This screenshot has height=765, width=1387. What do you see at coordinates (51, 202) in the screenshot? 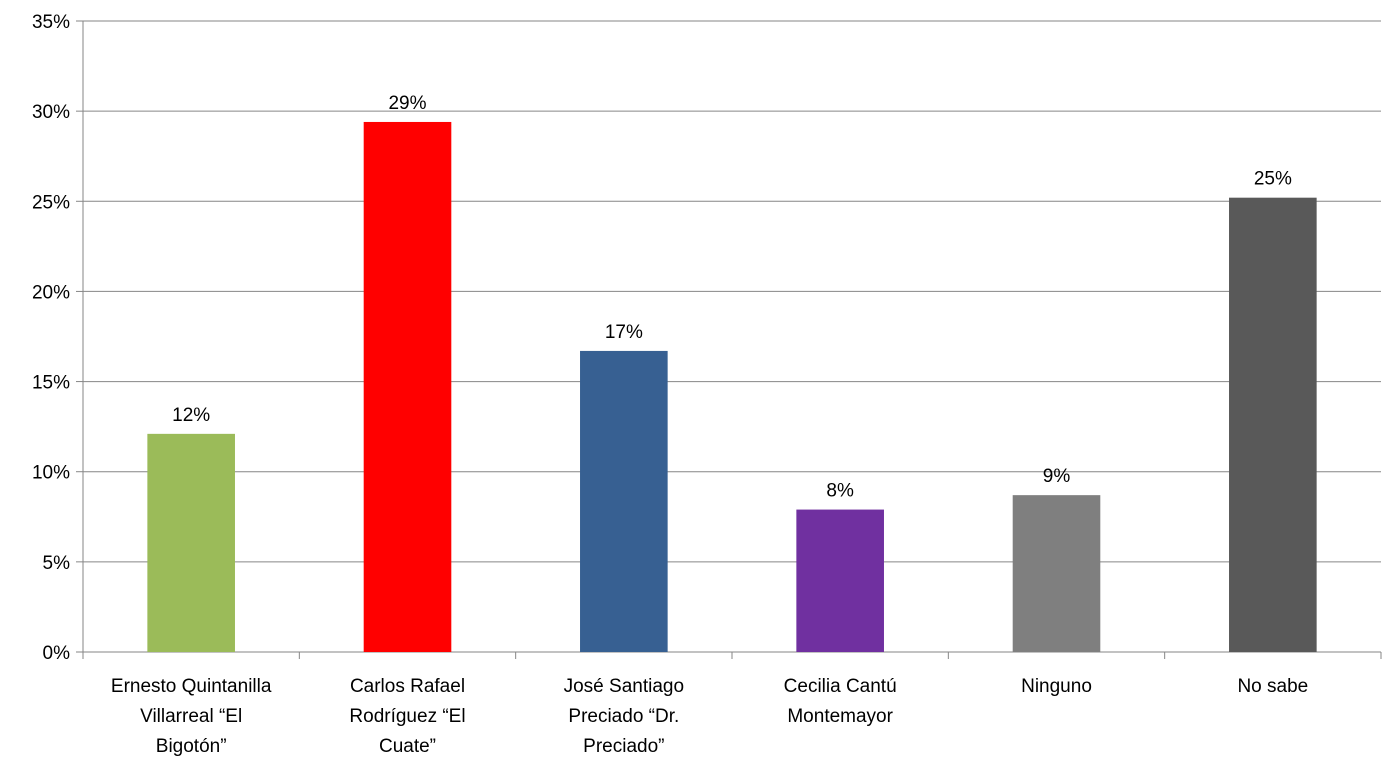
I see `y-tick-label: 25%` at bounding box center [51, 202].